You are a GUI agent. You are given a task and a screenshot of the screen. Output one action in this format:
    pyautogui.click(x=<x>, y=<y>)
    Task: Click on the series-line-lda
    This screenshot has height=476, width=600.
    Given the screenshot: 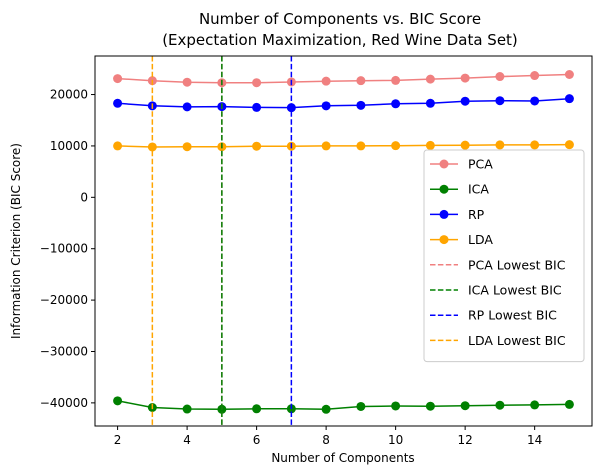 What is the action you would take?
    pyautogui.click(x=343, y=145)
    